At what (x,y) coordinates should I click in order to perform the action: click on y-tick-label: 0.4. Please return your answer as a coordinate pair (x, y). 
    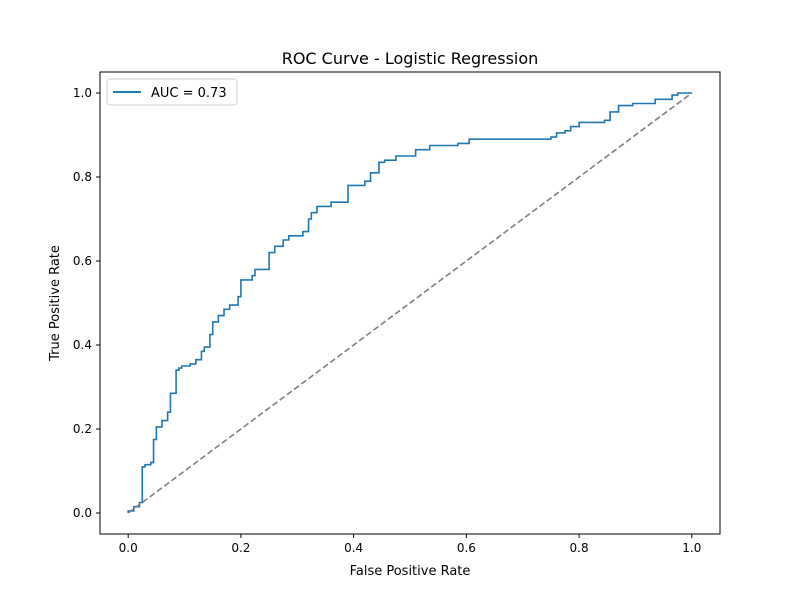
    Looking at the image, I should click on (82, 345).